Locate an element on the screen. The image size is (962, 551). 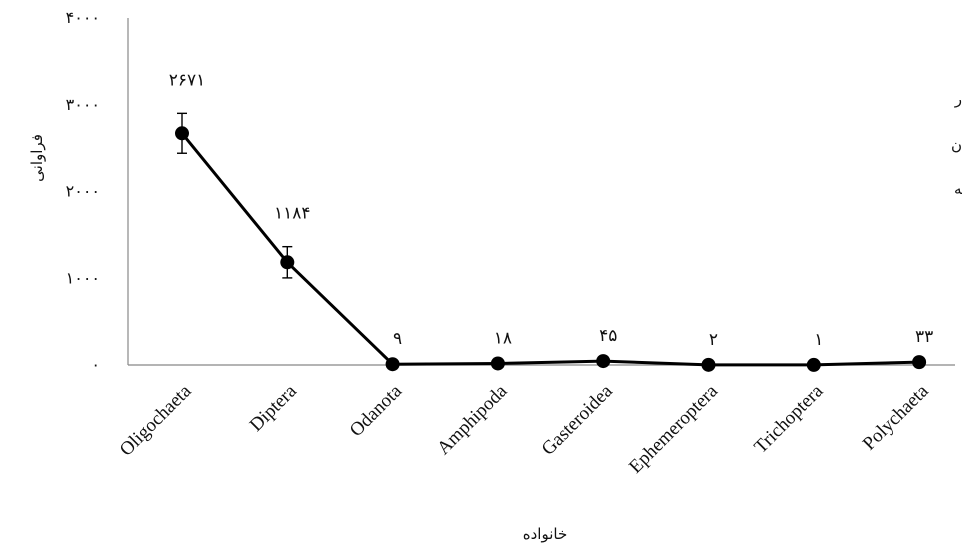
x-tick-label: Polychaeta is located at coordinates (896, 417).